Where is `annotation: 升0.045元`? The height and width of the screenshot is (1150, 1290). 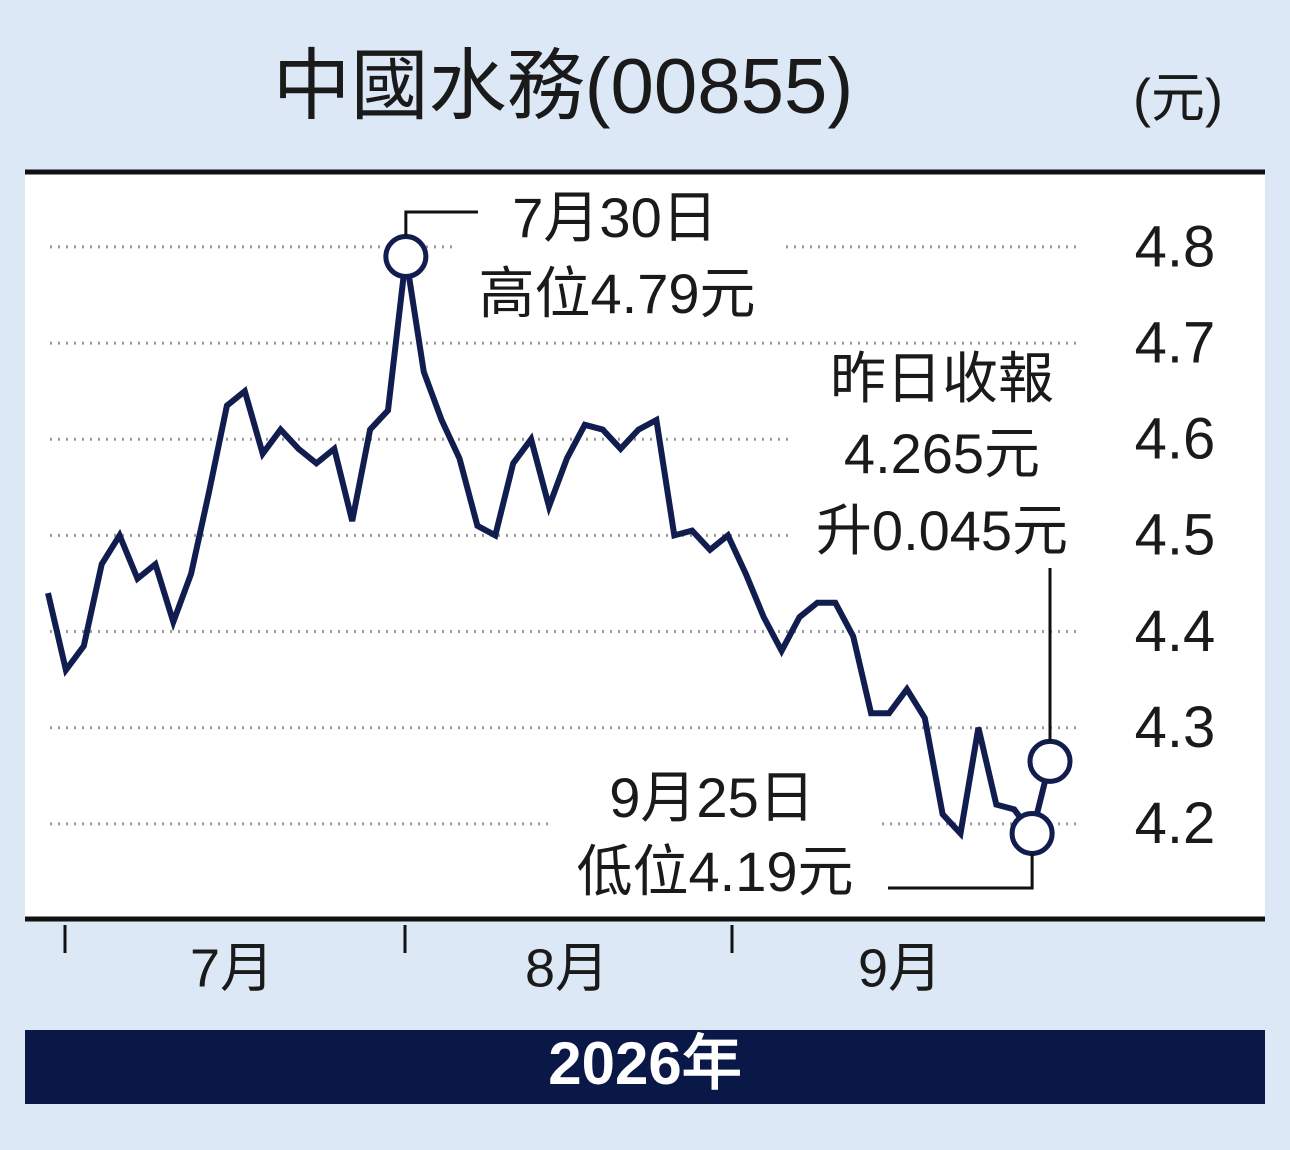 annotation: 升0.045元 is located at coordinates (942, 530).